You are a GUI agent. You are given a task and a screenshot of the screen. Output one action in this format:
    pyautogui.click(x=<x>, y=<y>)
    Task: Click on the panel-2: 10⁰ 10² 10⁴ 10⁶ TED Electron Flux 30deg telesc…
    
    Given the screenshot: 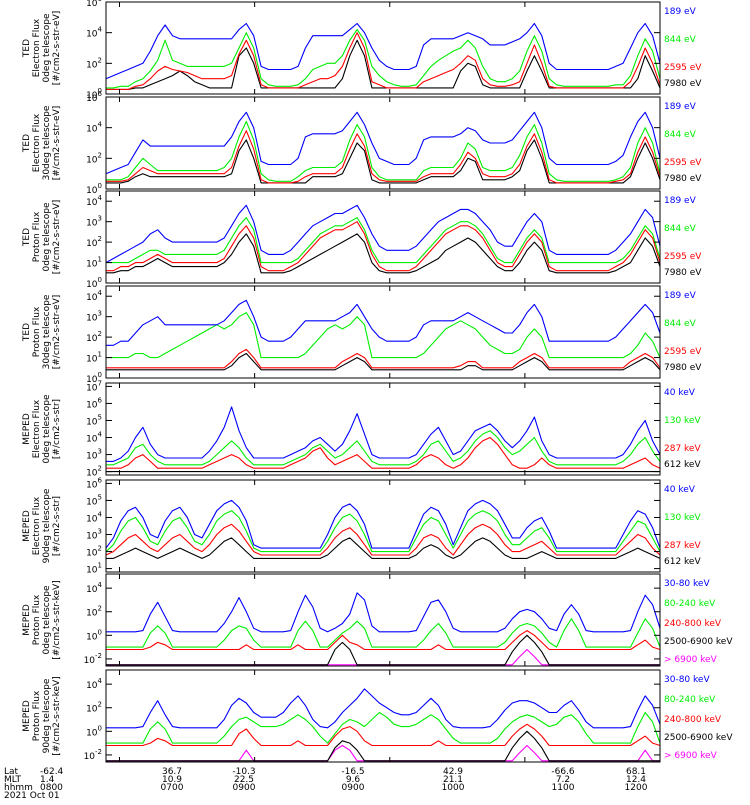 What is the action you would take?
    pyautogui.click(x=362, y=143)
    